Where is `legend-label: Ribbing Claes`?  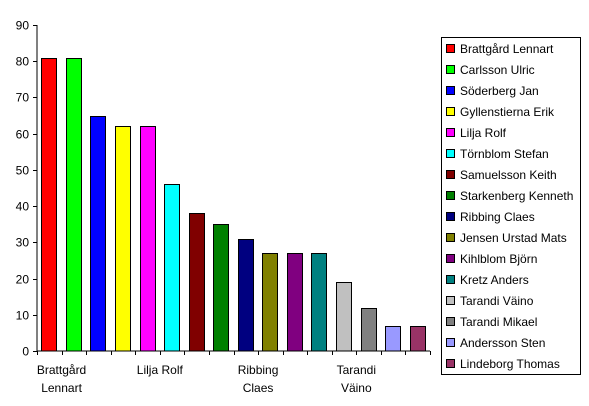 legend-label: Ribbing Claes is located at coordinates (497, 216).